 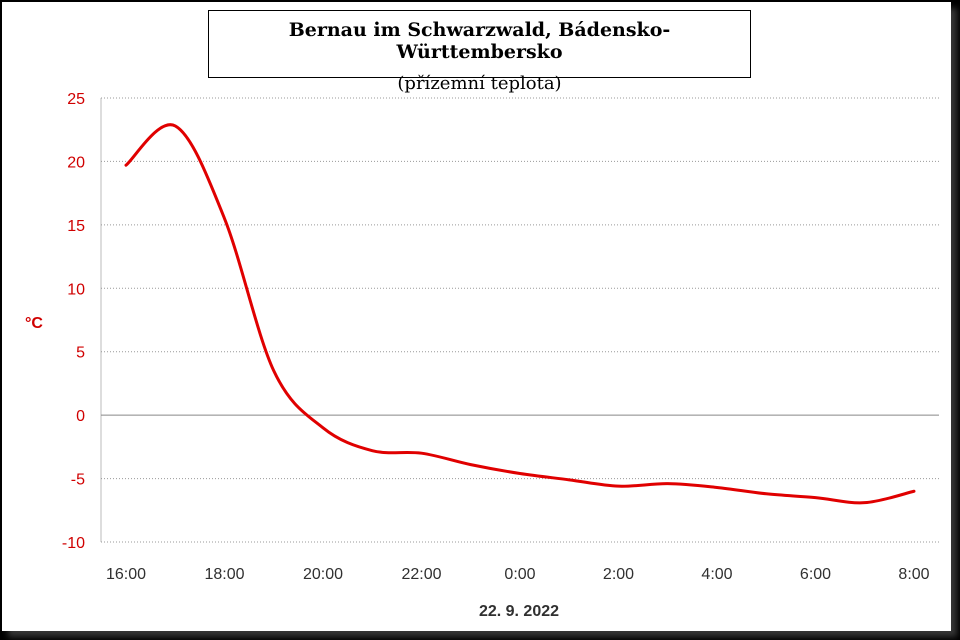 What do you see at coordinates (479, 83) in the screenshot?
I see `chart-subtitle: (přízemní teplota)` at bounding box center [479, 83].